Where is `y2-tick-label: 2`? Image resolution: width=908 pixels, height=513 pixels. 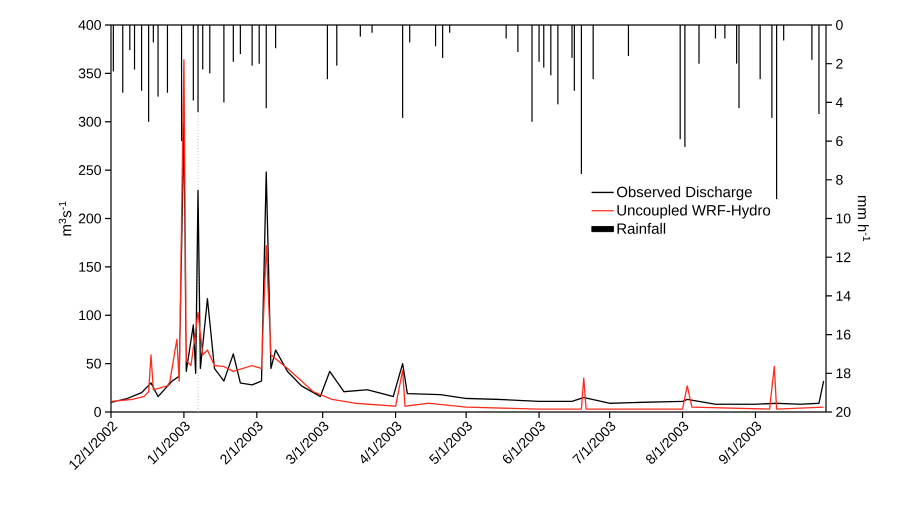
y2-tick-label: 2 is located at coordinates (839, 63).